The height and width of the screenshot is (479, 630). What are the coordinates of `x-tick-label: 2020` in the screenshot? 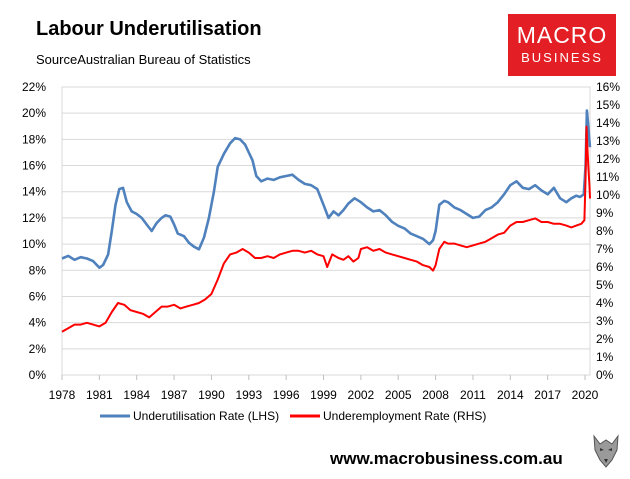 It's located at (585, 395).